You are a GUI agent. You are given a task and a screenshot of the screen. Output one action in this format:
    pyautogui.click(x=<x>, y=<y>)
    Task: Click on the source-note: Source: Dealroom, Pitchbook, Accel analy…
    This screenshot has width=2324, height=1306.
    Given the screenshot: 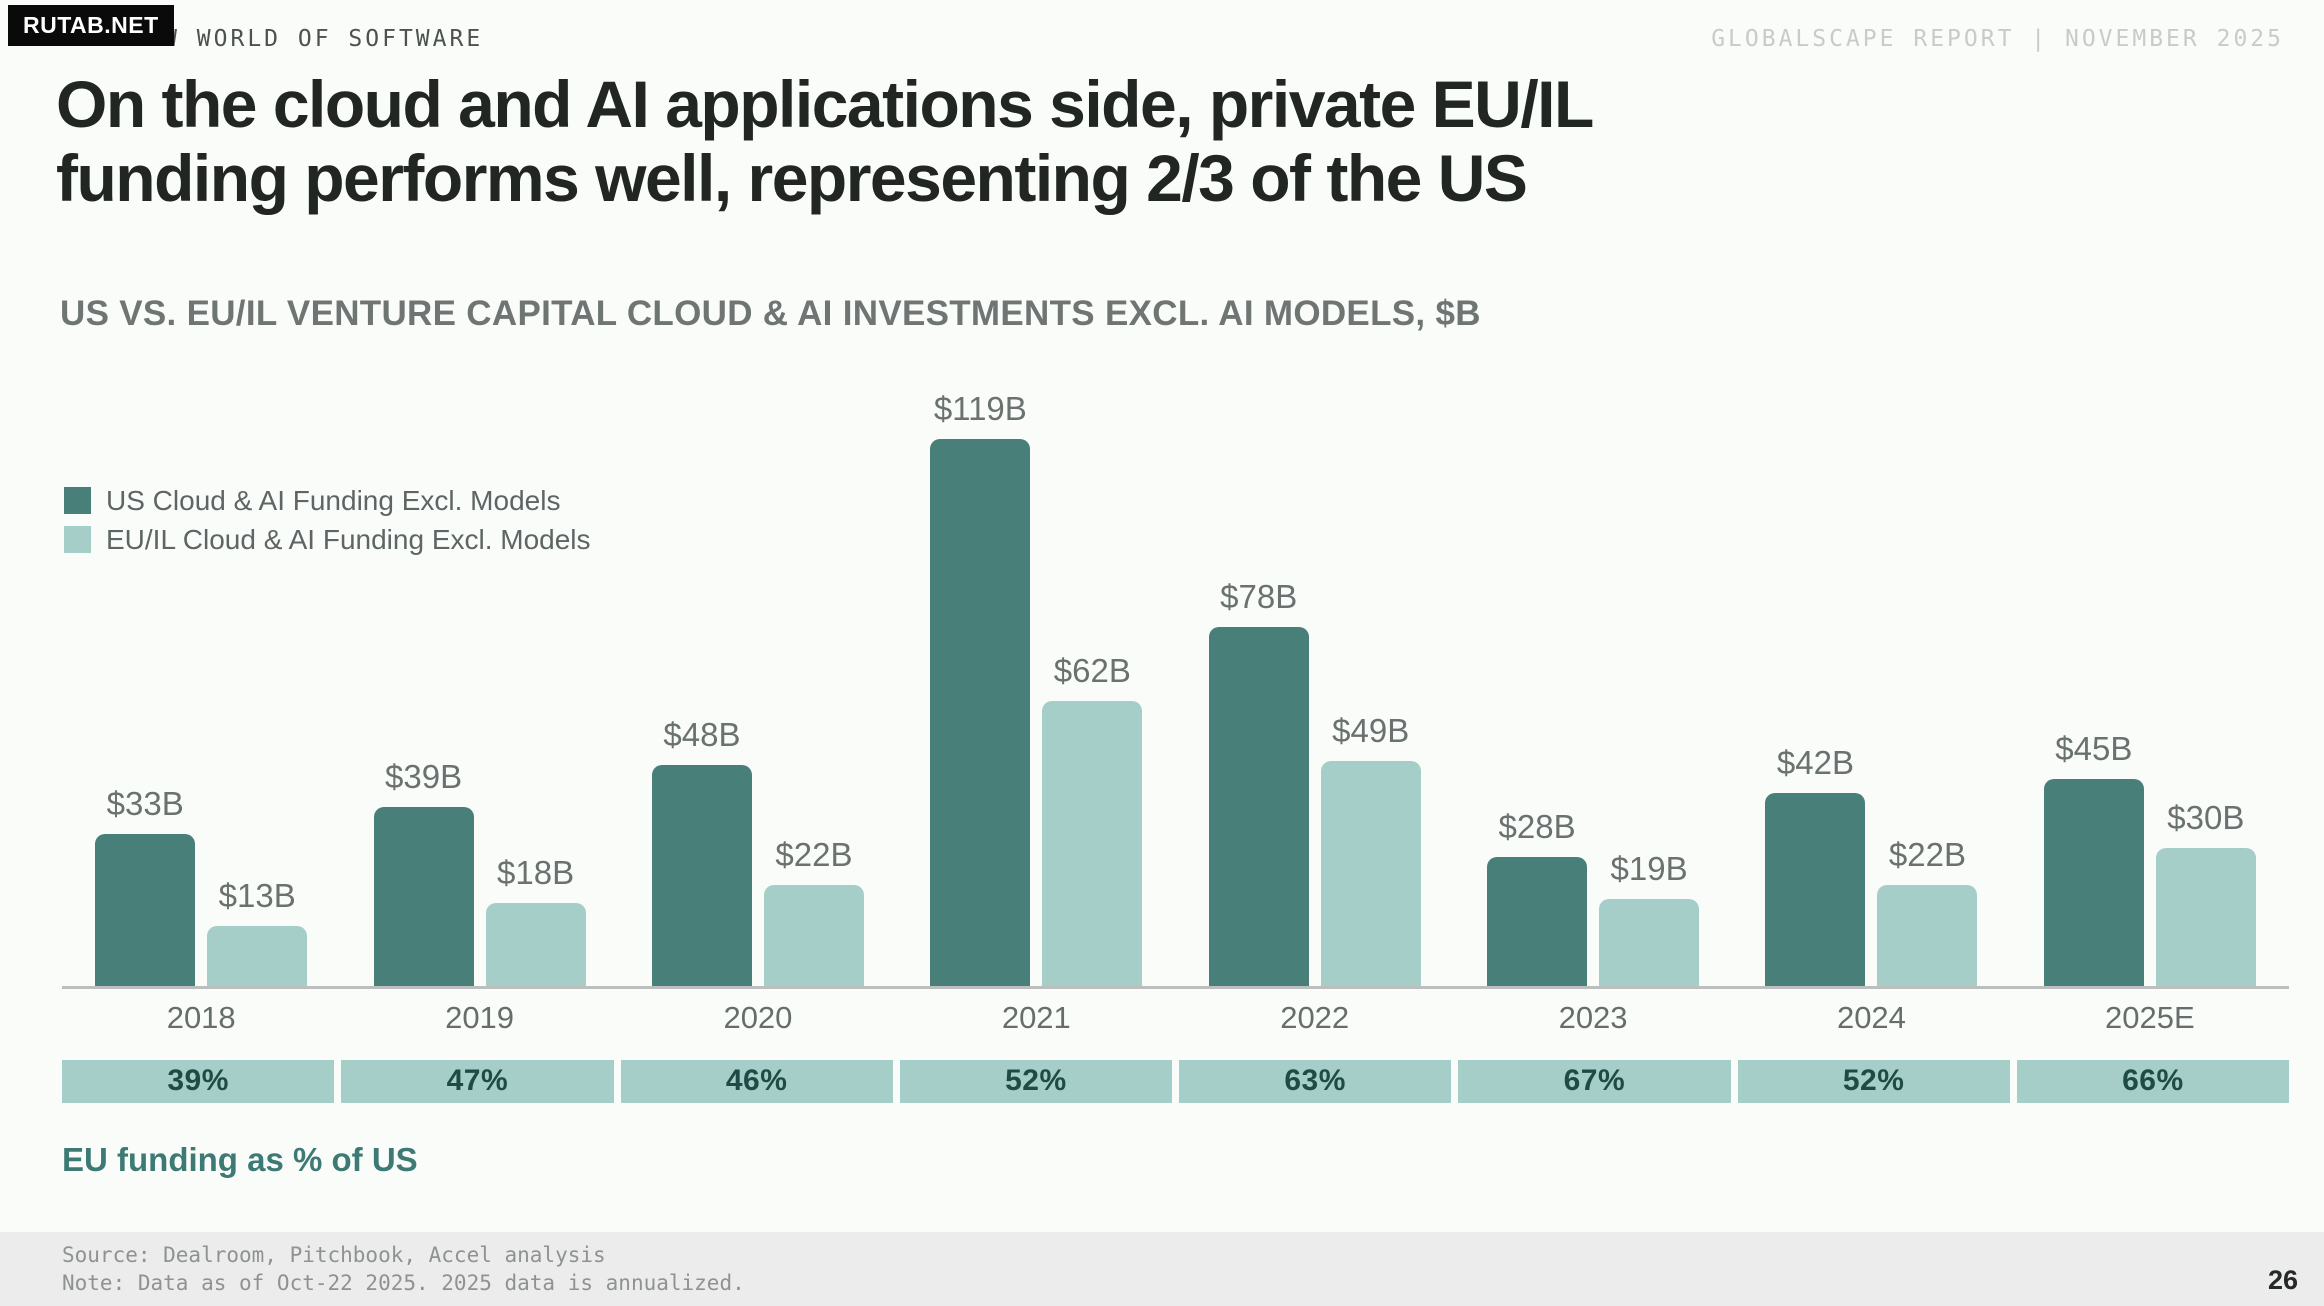 What is the action you would take?
    pyautogui.click(x=372, y=1269)
    